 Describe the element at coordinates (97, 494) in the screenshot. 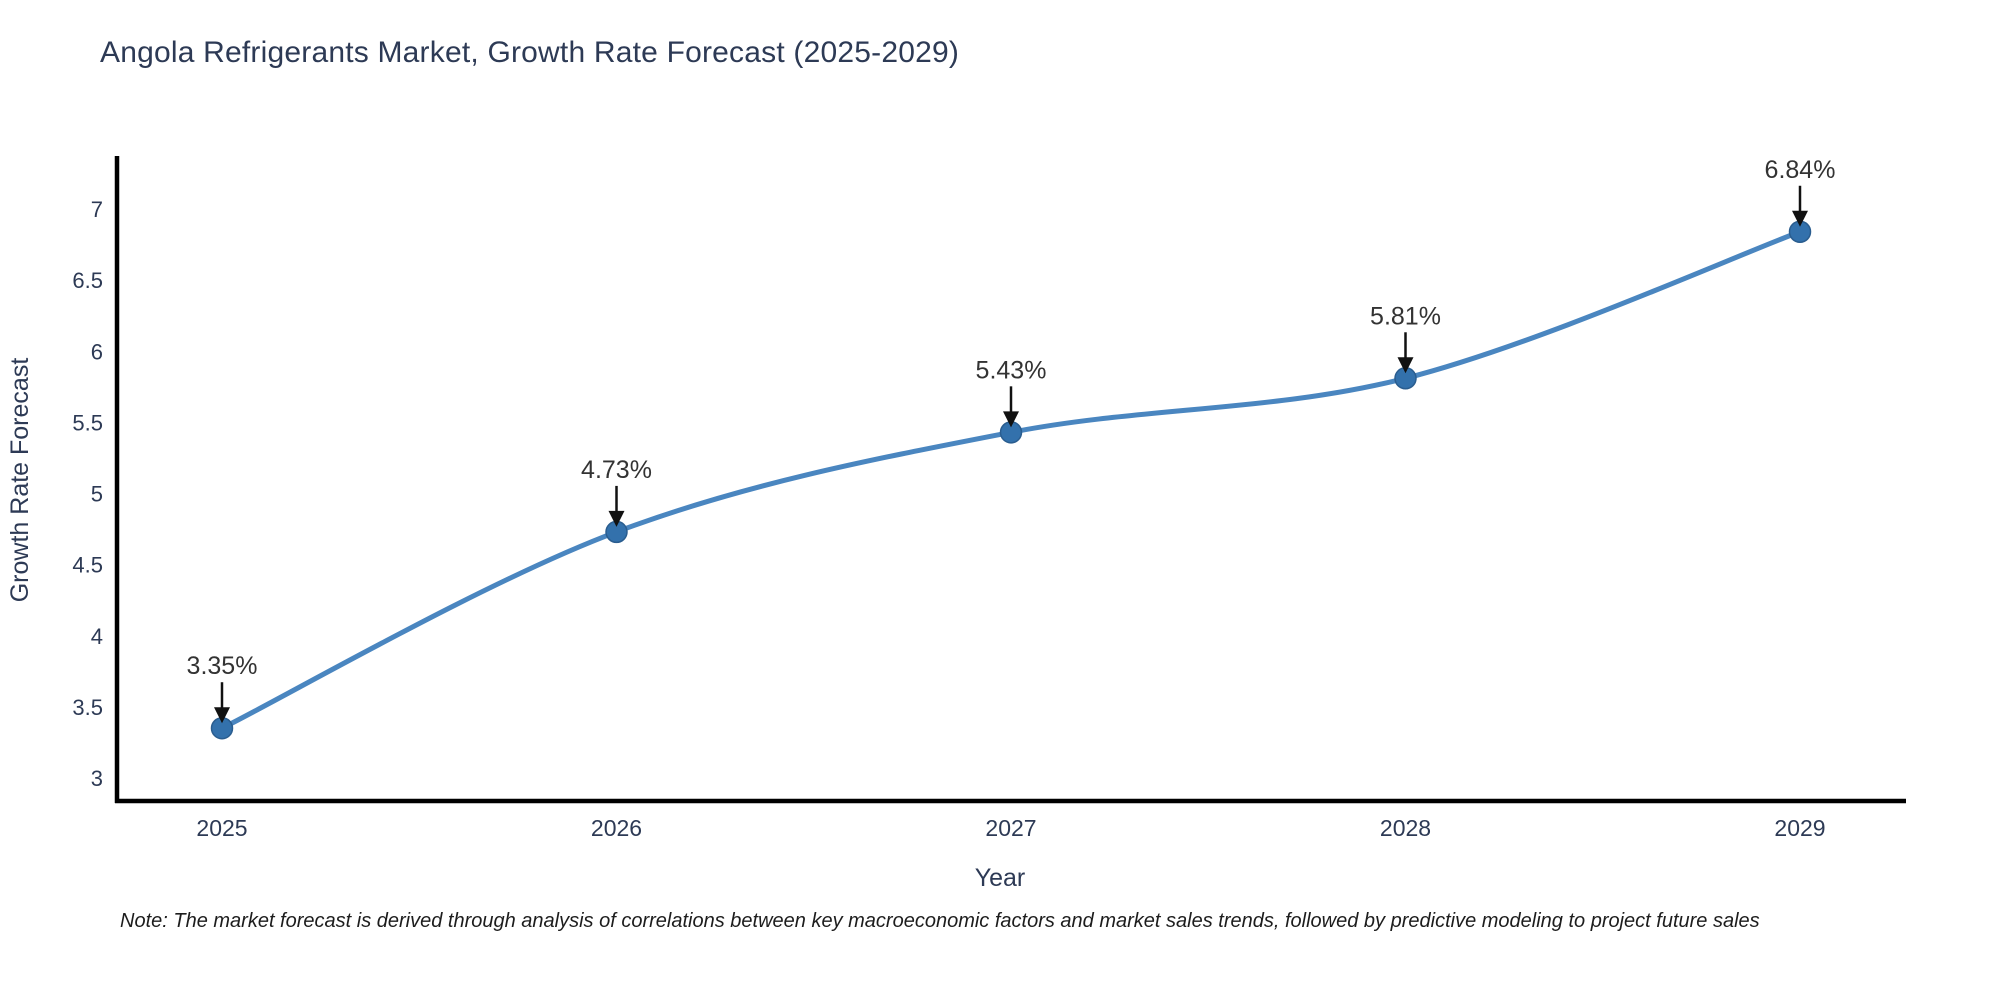

I see `y-tick-label: 5` at that location.